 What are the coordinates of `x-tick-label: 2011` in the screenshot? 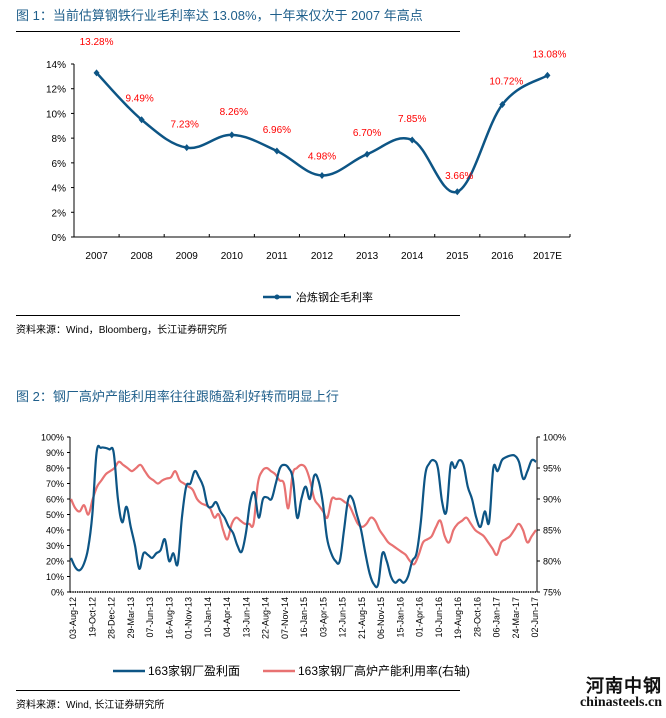 It's located at (277, 256).